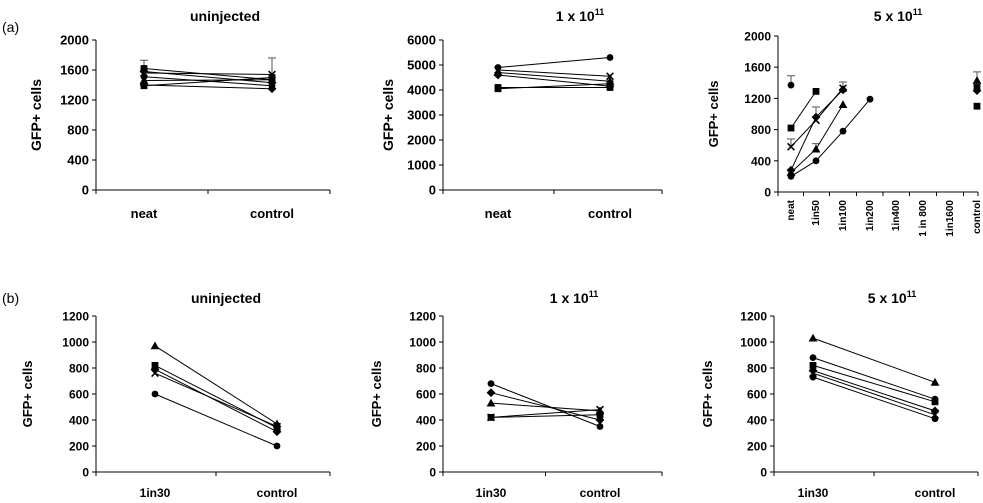 The height and width of the screenshot is (503, 983). Describe the element at coordinates (574, 297) in the screenshot. I see `chart-title: 1 x 10¹¹` at that location.